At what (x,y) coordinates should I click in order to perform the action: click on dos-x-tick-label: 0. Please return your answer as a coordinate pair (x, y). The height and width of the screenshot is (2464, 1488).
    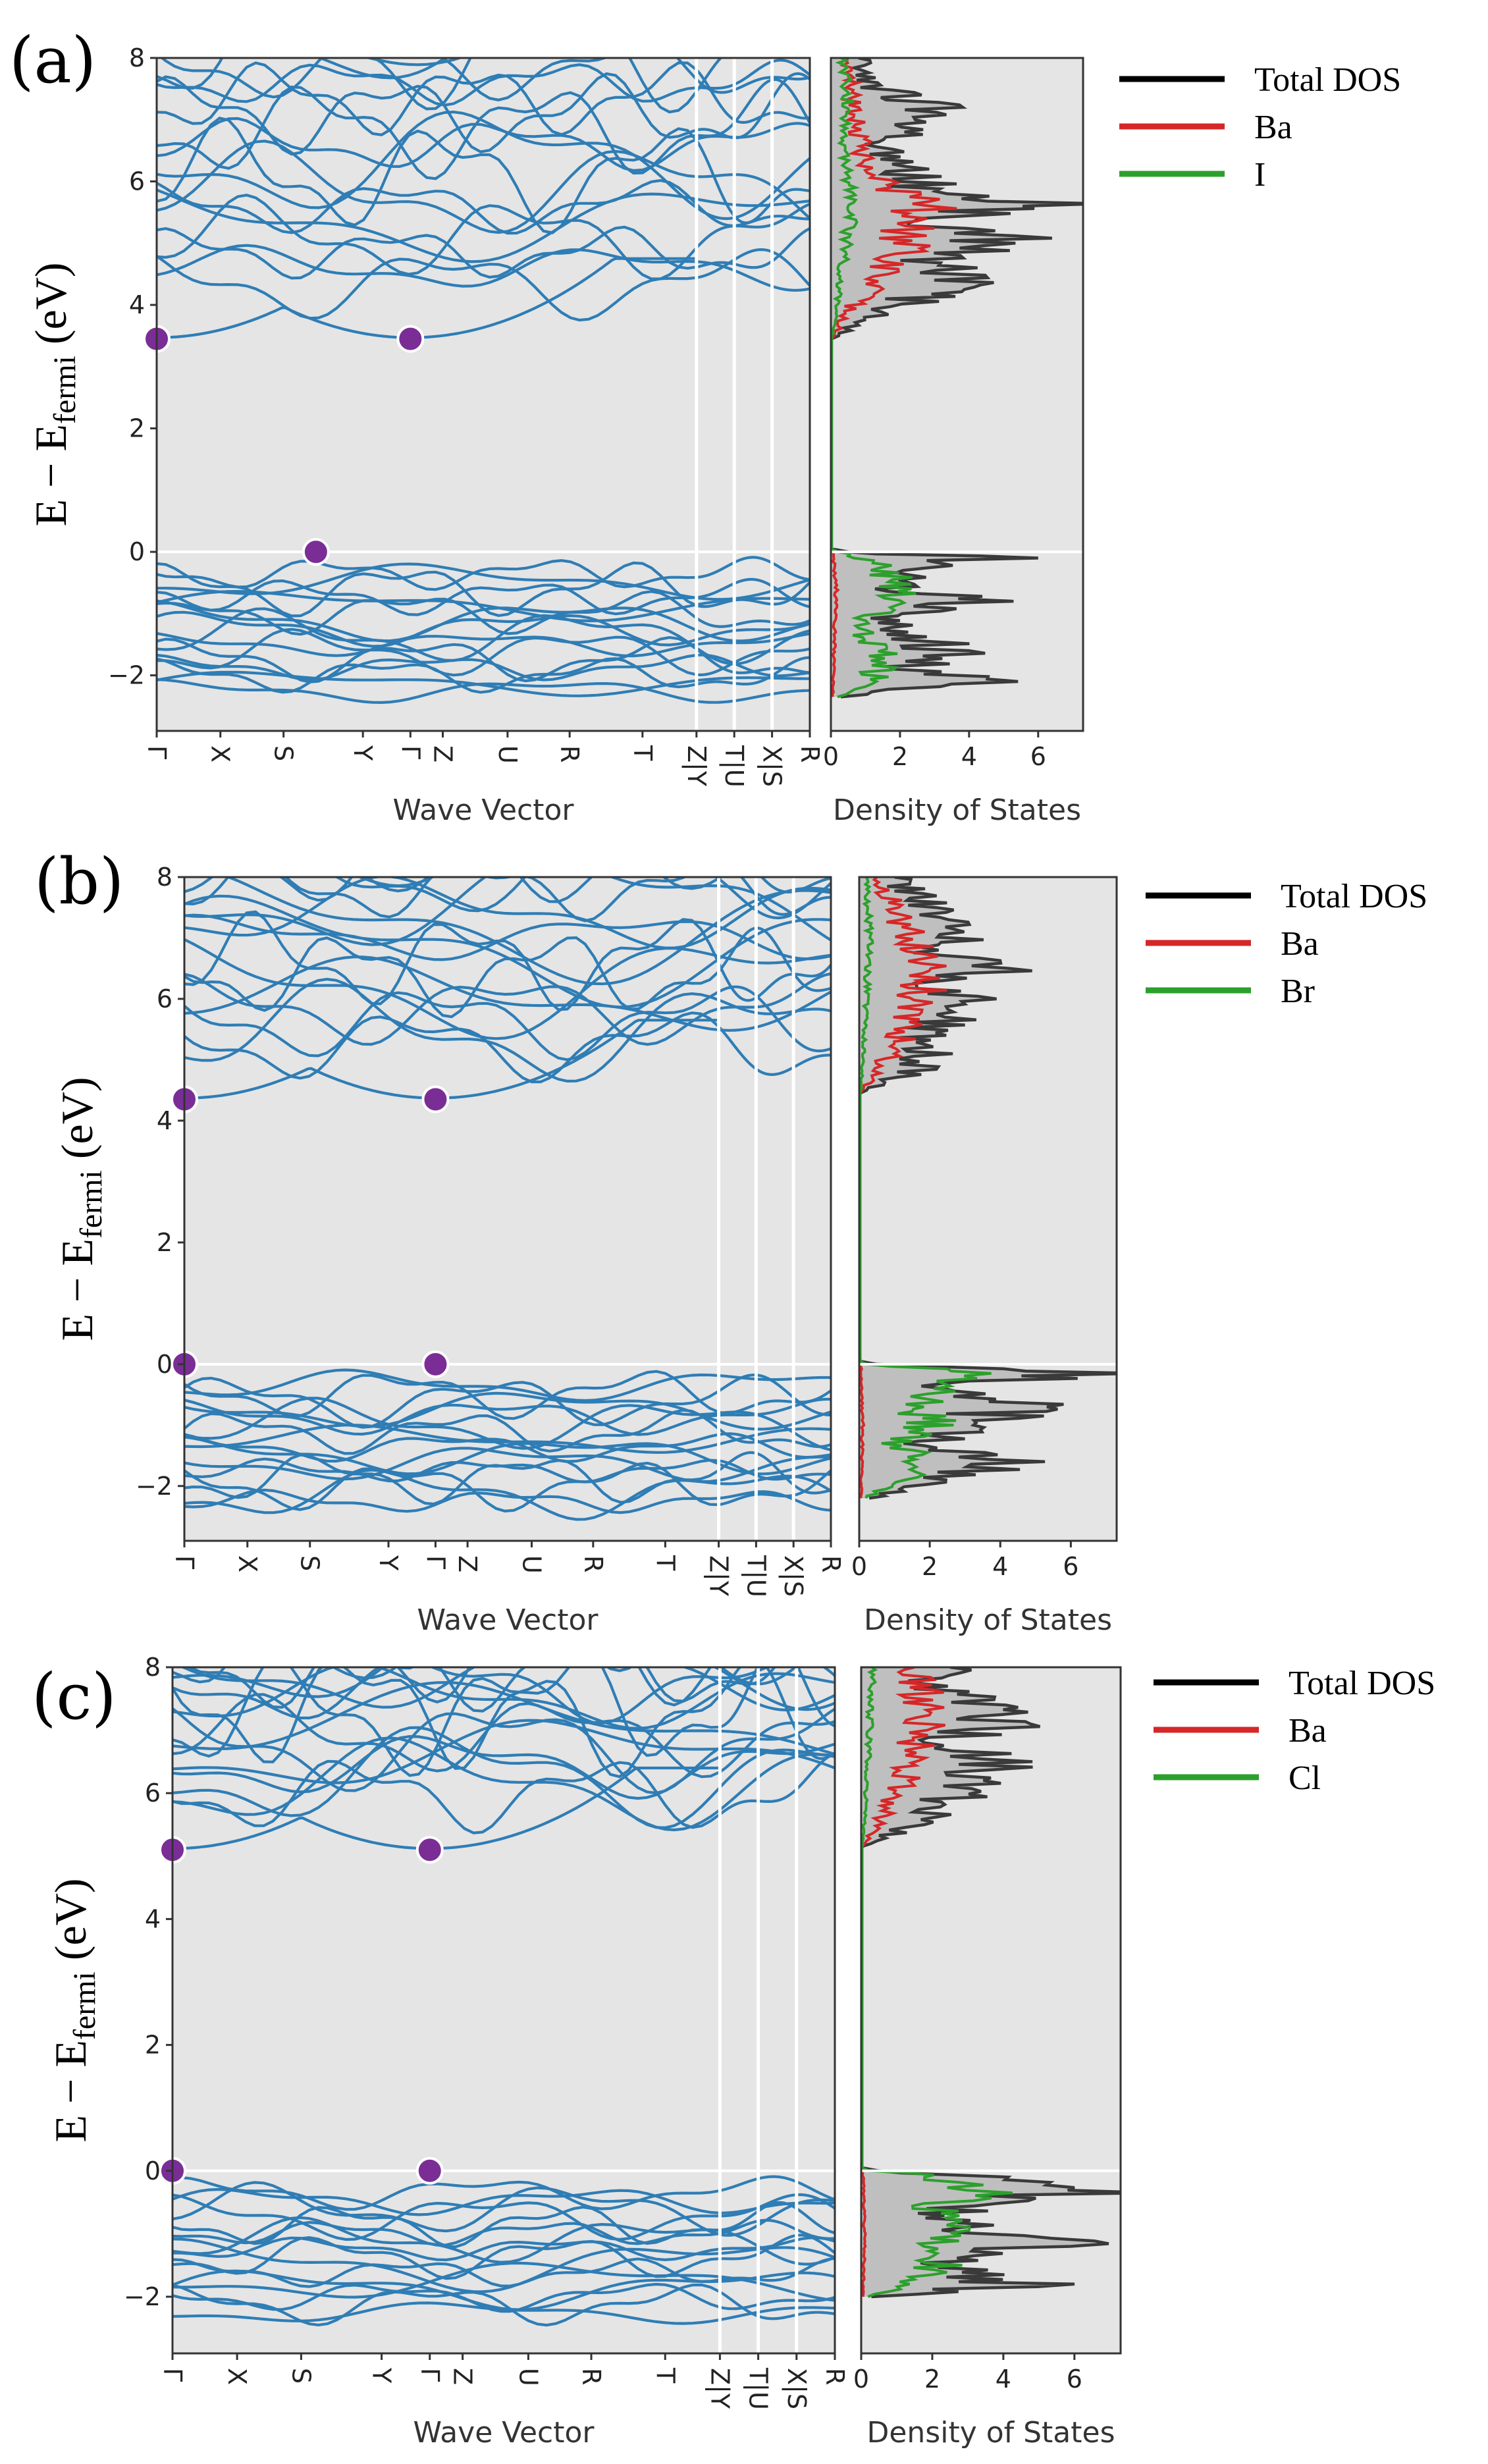
    Looking at the image, I should click on (861, 2379).